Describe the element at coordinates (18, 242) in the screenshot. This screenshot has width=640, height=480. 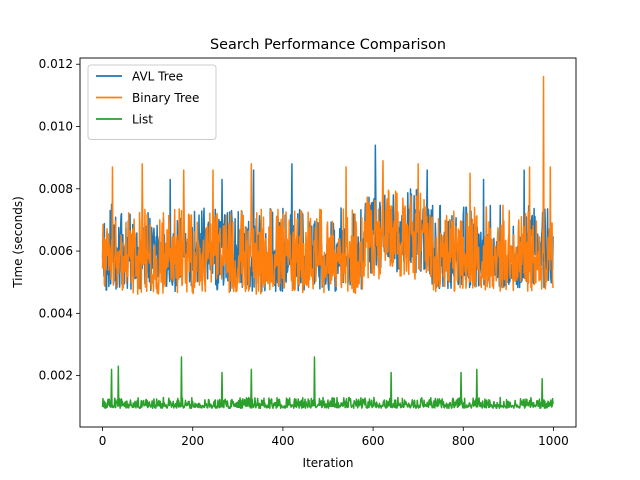
I see `y-axis-label: Time (seconds)` at that location.